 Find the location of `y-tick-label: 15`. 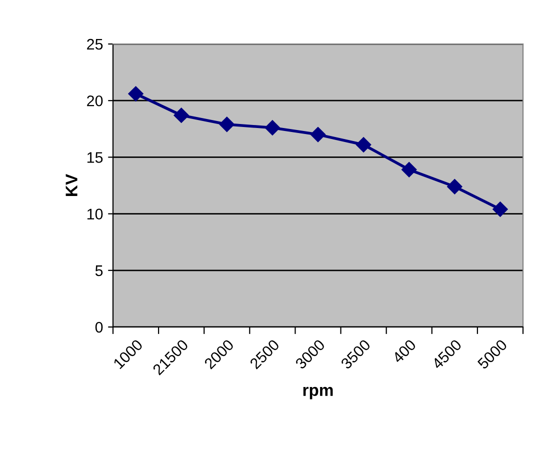

y-tick-label: 15 is located at coordinates (95, 157).